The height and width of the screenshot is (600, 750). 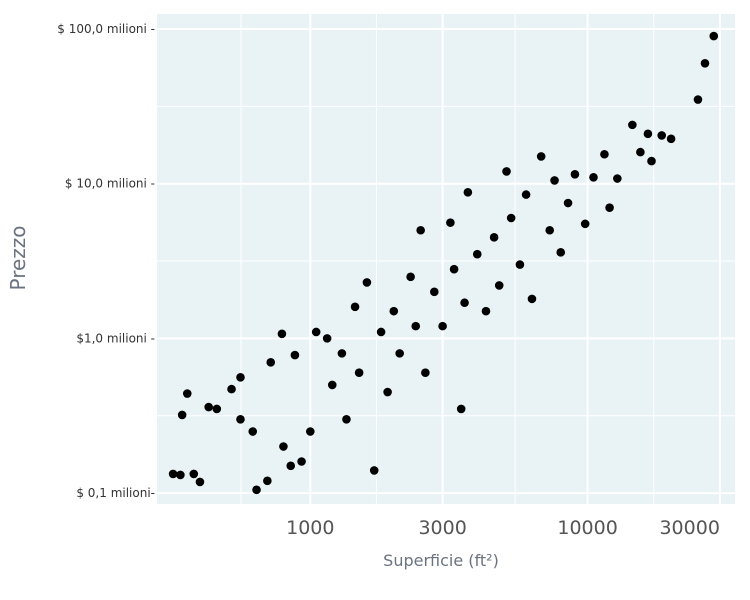 I want to click on y-tick-label: $ 100,0 milioni -, so click(x=106, y=29).